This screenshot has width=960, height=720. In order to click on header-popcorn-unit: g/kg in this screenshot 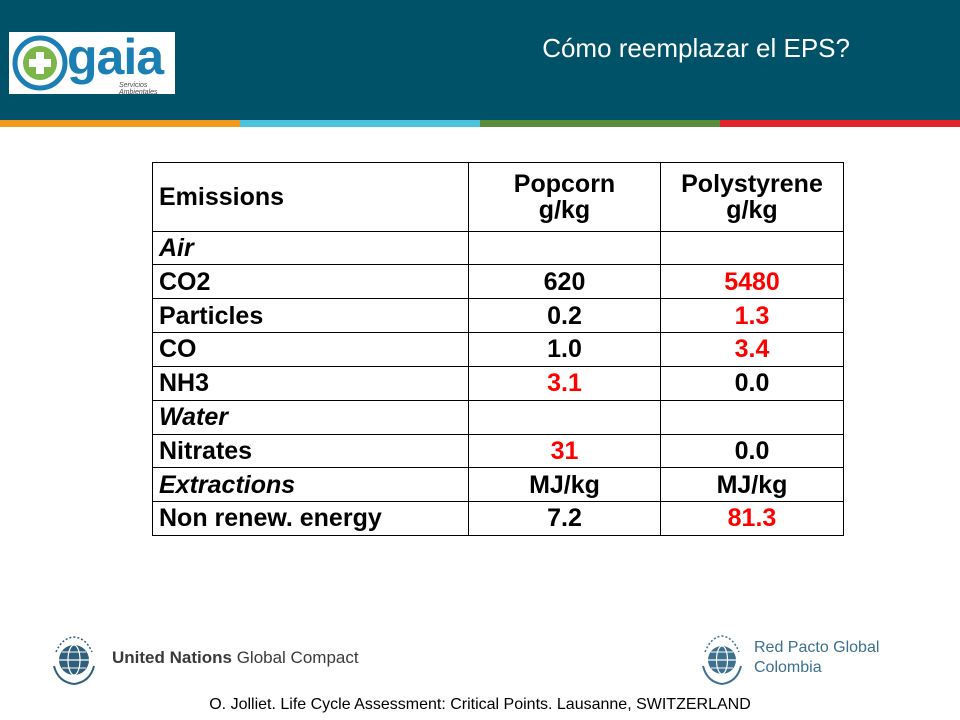, I will do `click(564, 209)`.